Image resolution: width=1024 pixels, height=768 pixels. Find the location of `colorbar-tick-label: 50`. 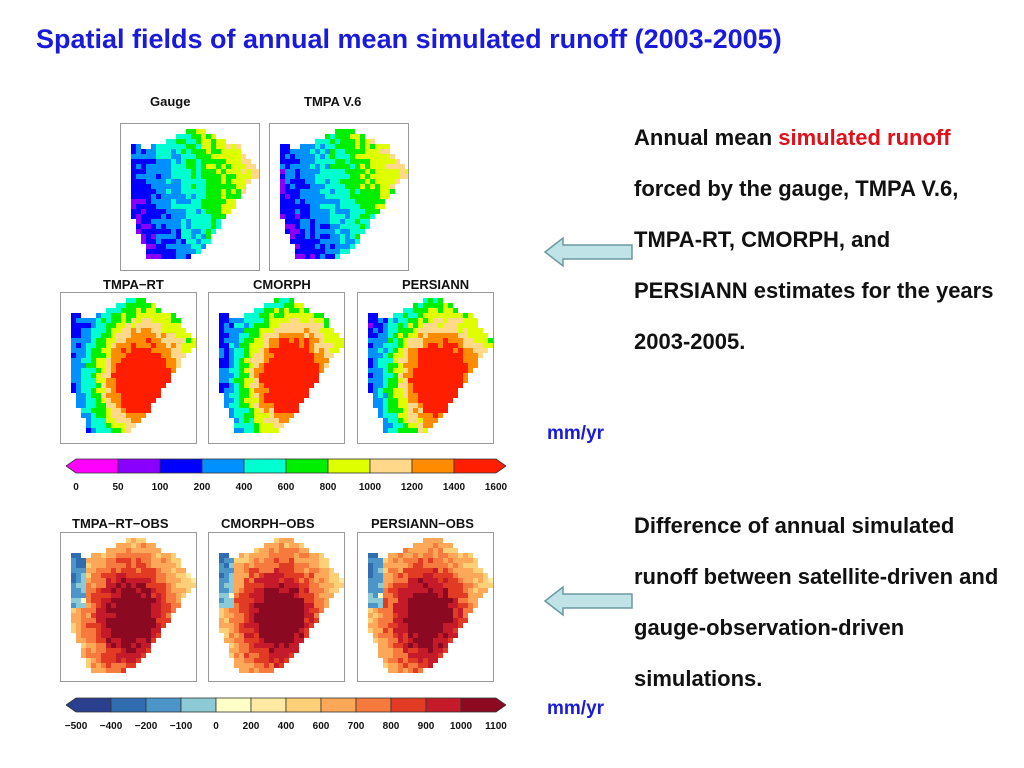

colorbar-tick-label: 50 is located at coordinates (118, 487).